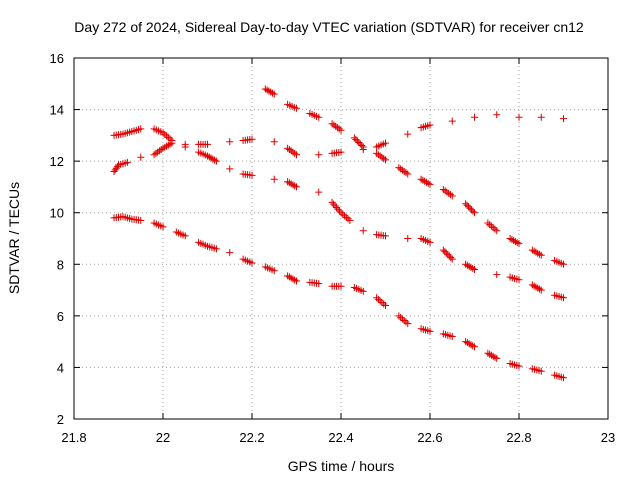  What do you see at coordinates (60, 316) in the screenshot?
I see `y-tick-label: 6` at bounding box center [60, 316].